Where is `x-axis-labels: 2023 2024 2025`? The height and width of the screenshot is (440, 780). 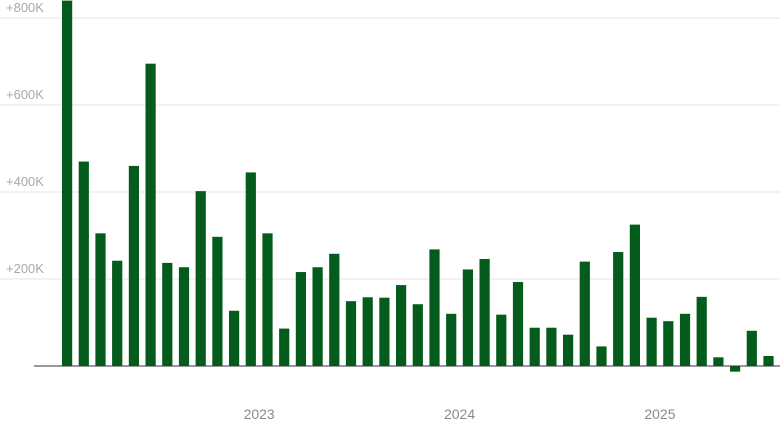 x-axis-labels: 2023 2024 2025 is located at coordinates (460, 414).